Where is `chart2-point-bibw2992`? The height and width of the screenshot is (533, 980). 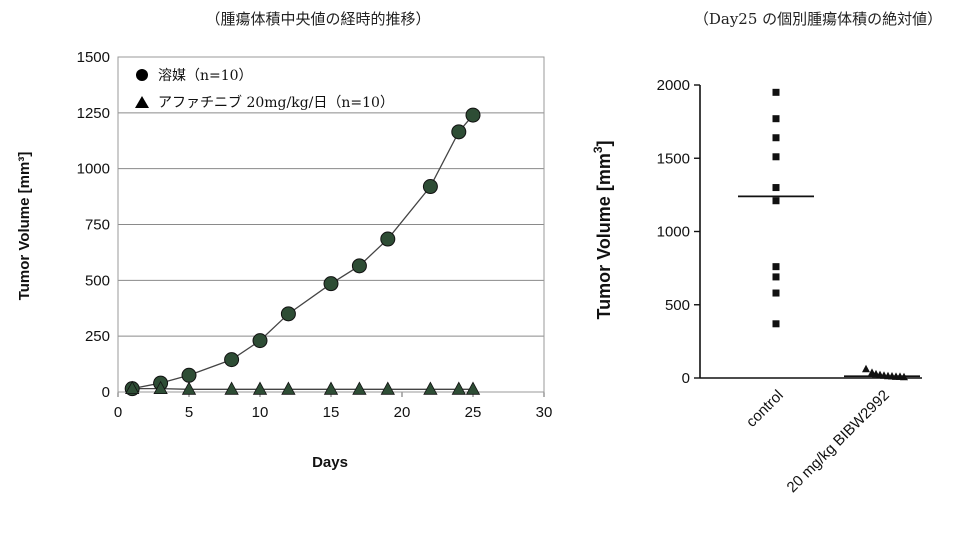
chart2-point-bibw2992 is located at coordinates (866, 368).